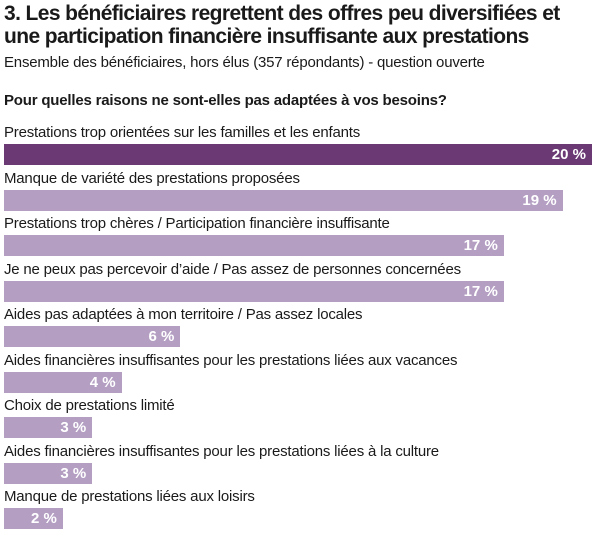 This screenshot has width=600, height=534. Describe the element at coordinates (300, 420) in the screenshot. I see `bar-row: Choix de prestations limité 3 %` at that location.